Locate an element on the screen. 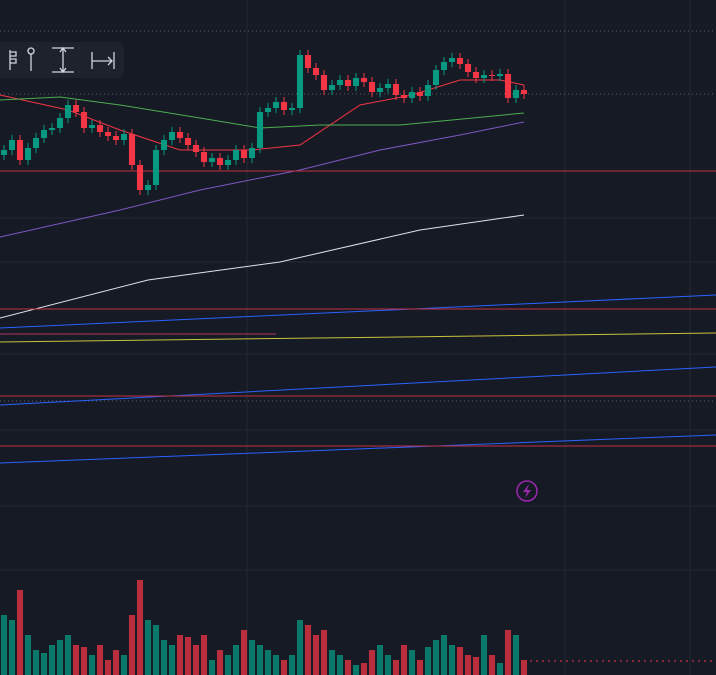  alert-icon is located at coordinates (527, 491).